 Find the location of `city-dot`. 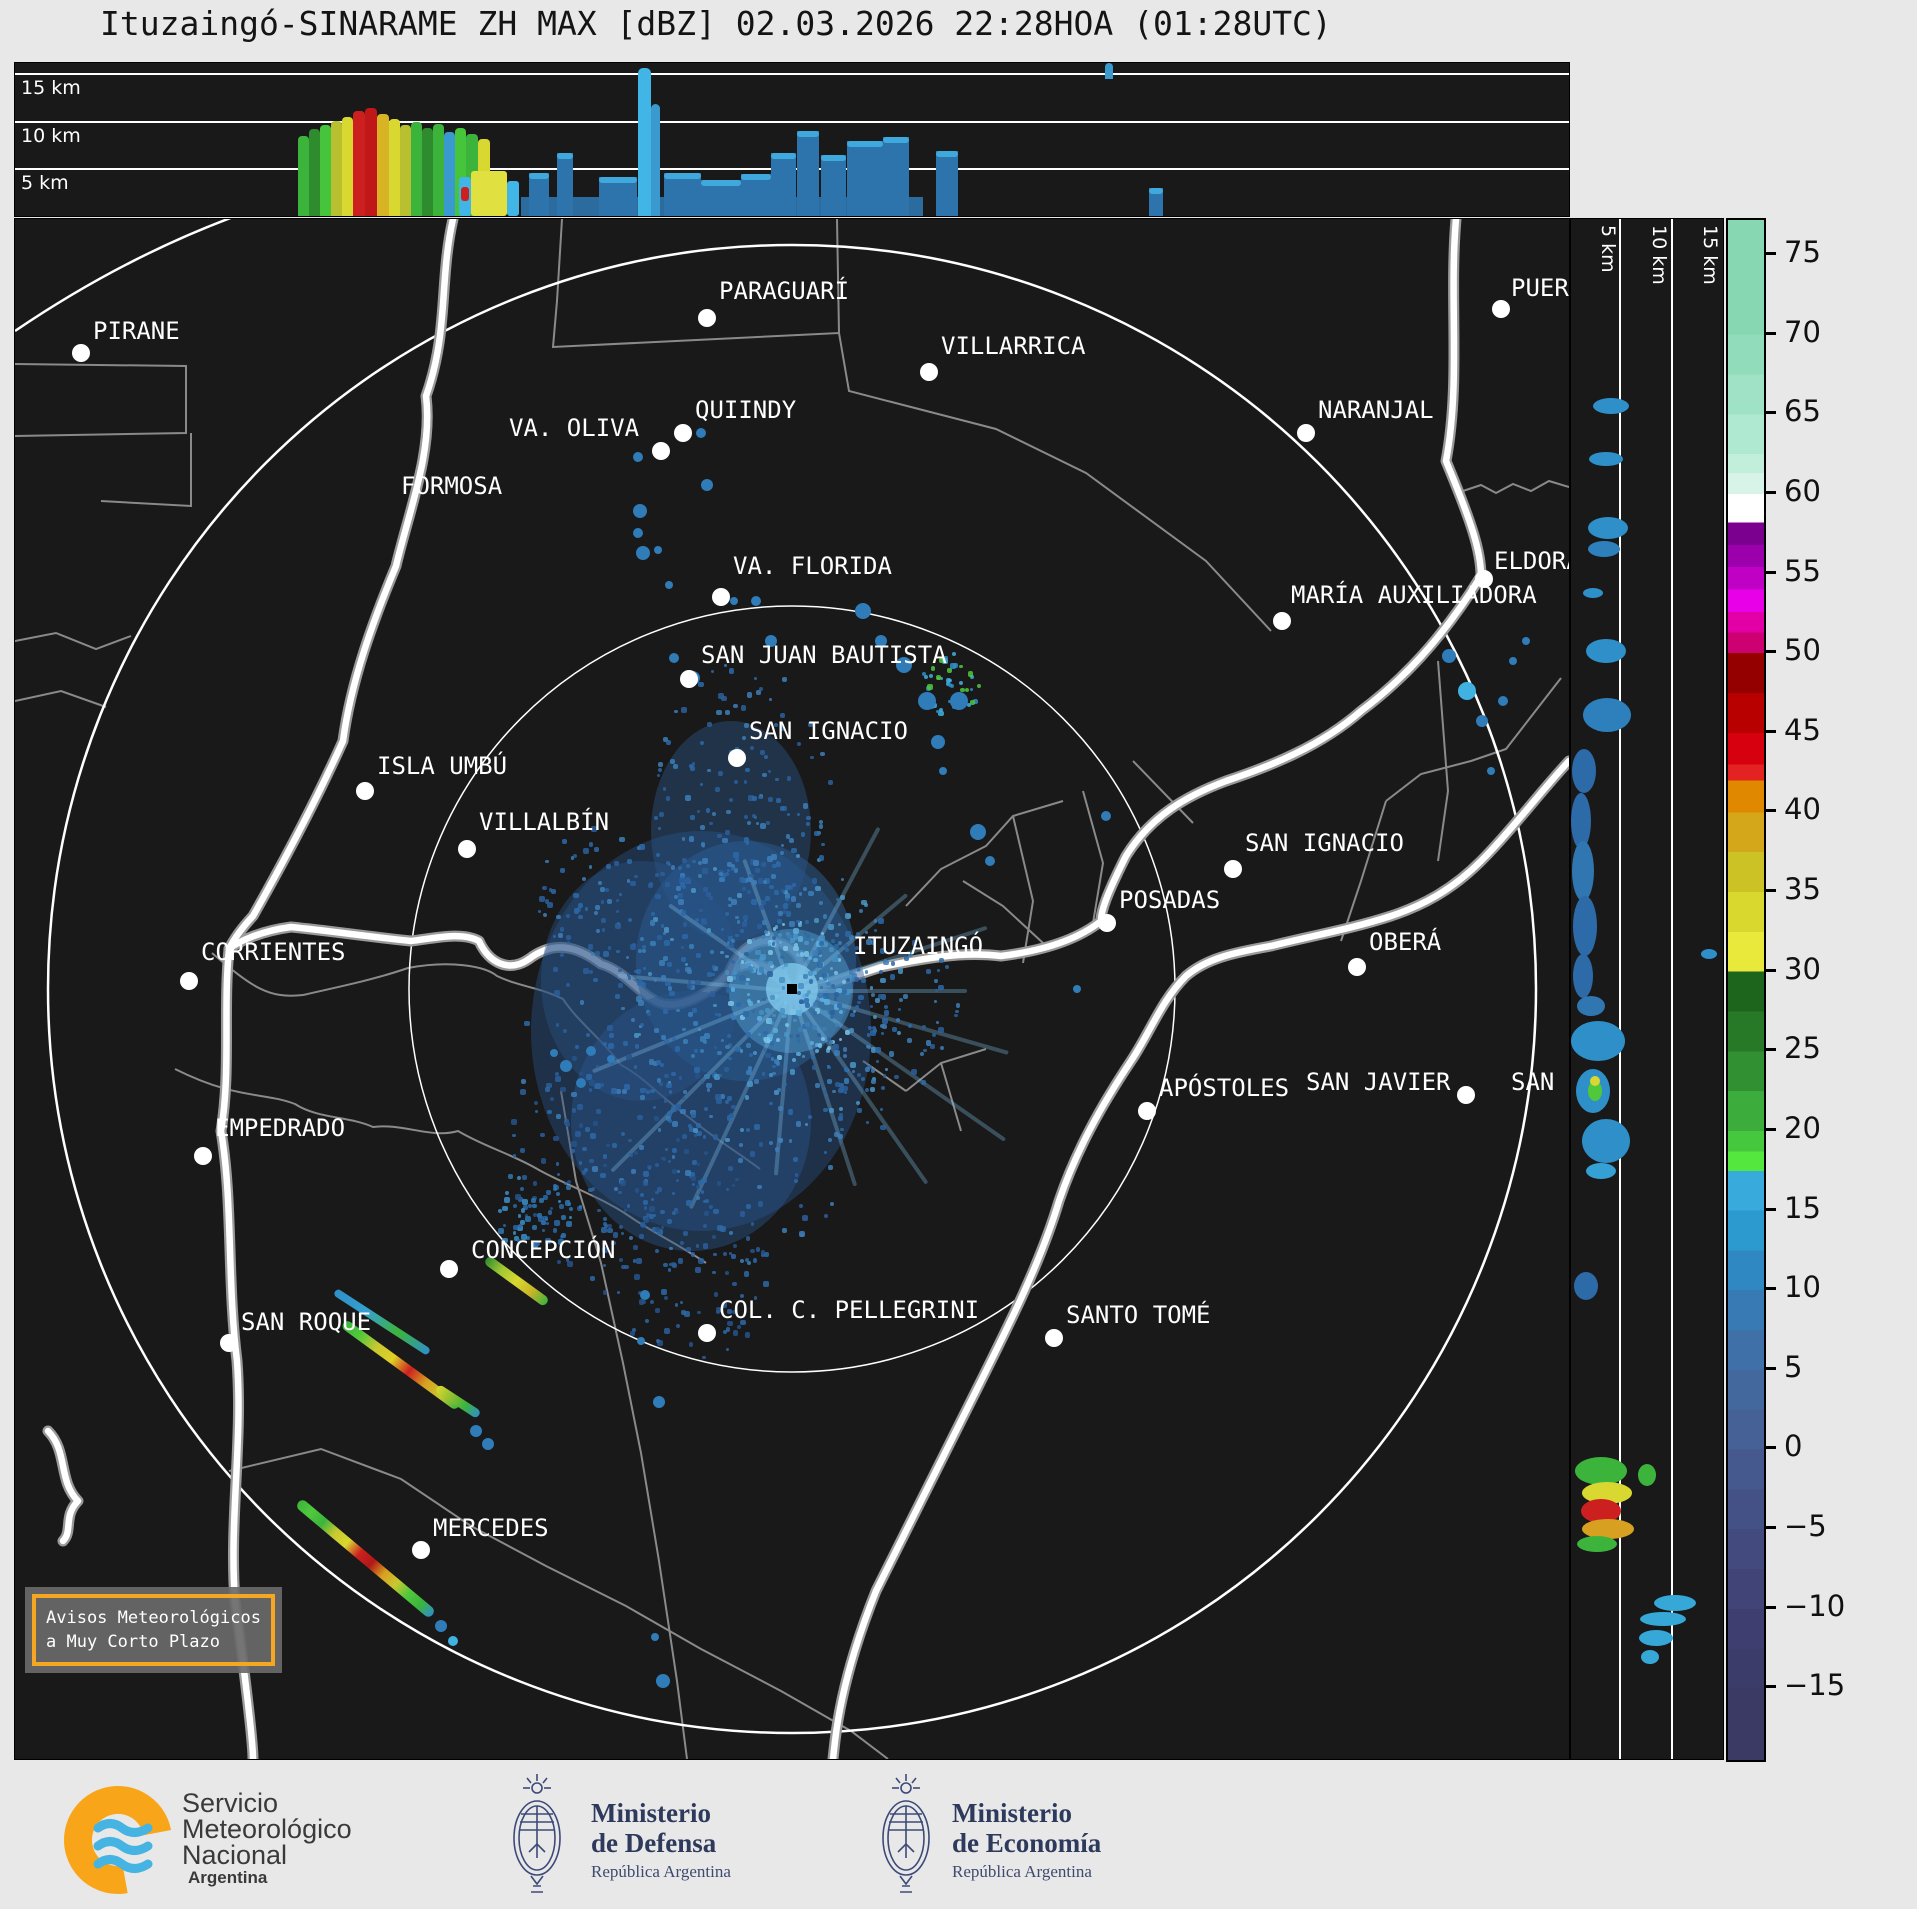

city-dot is located at coordinates (467, 849).